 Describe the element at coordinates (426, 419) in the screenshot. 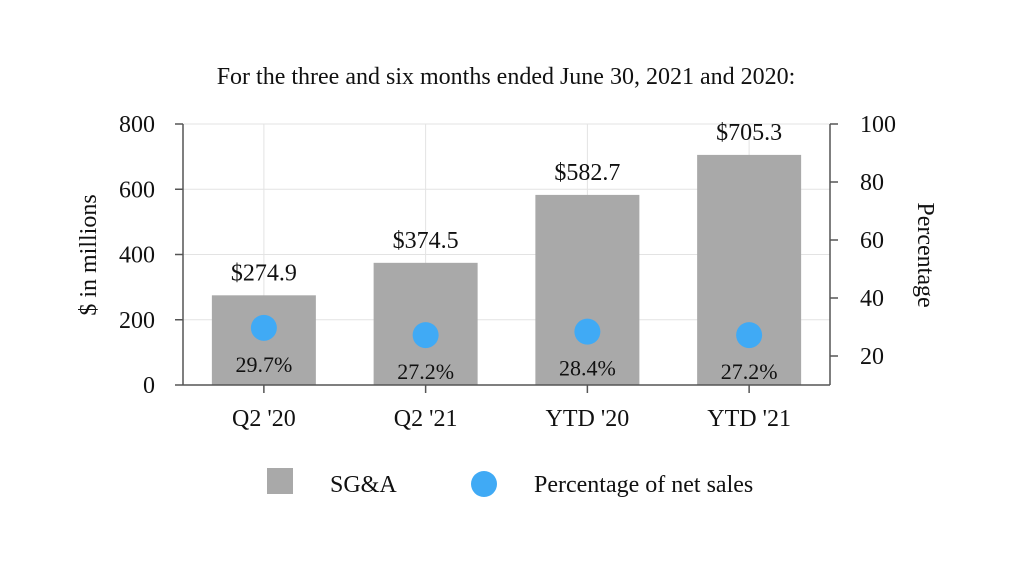

I see `x-tick-label: Q2 '21` at that location.